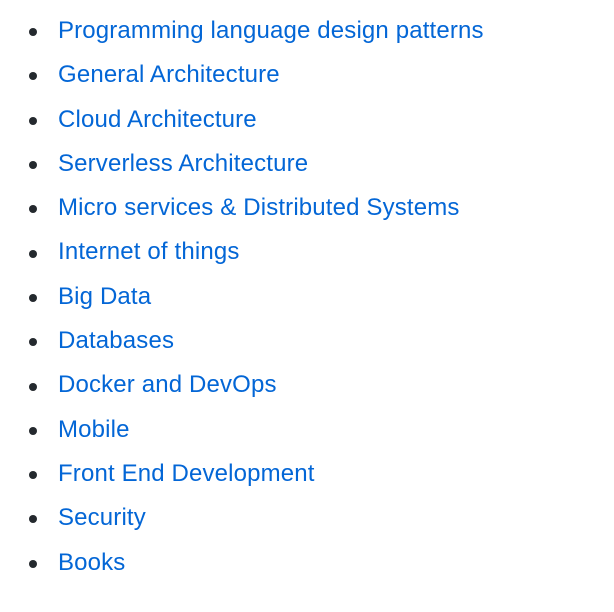  What do you see at coordinates (167, 385) in the screenshot?
I see `link-docker-and-devops: Docker and DevOps` at bounding box center [167, 385].